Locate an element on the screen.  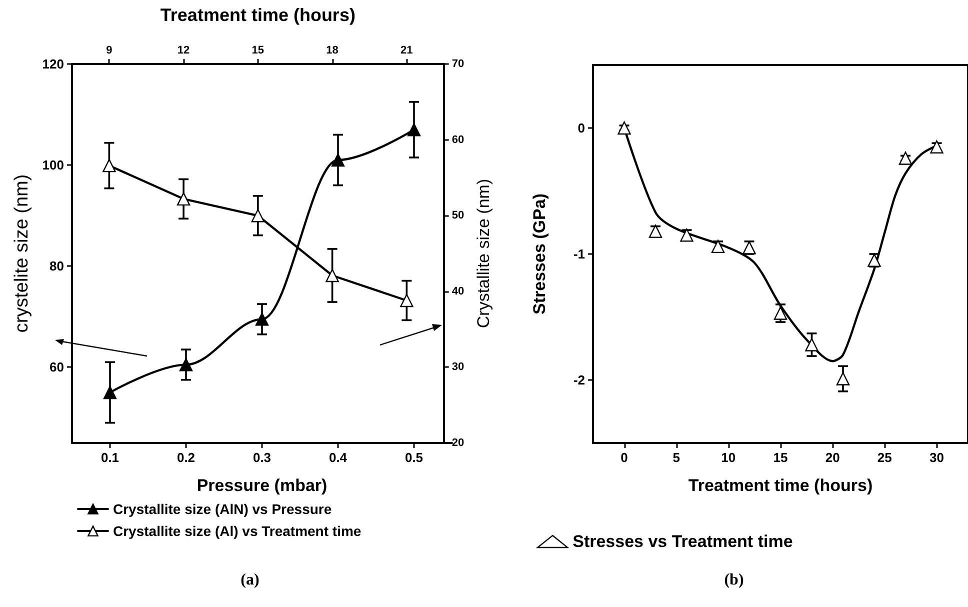
x-tick-label: 30 is located at coordinates (937, 457).